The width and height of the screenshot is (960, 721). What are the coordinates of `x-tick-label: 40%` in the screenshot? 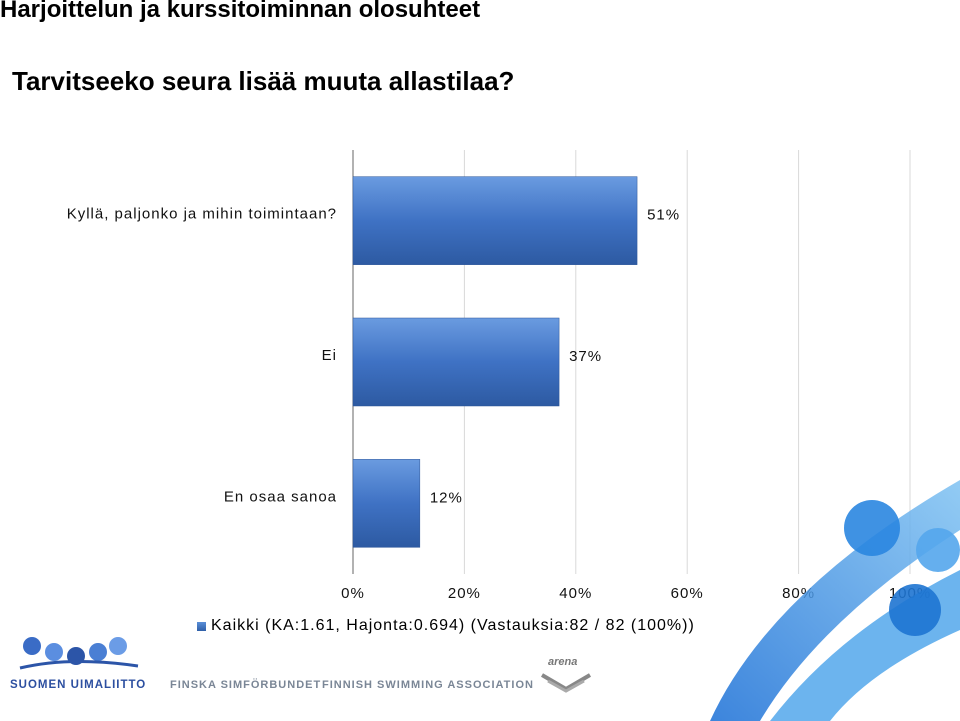 It's located at (575, 593).